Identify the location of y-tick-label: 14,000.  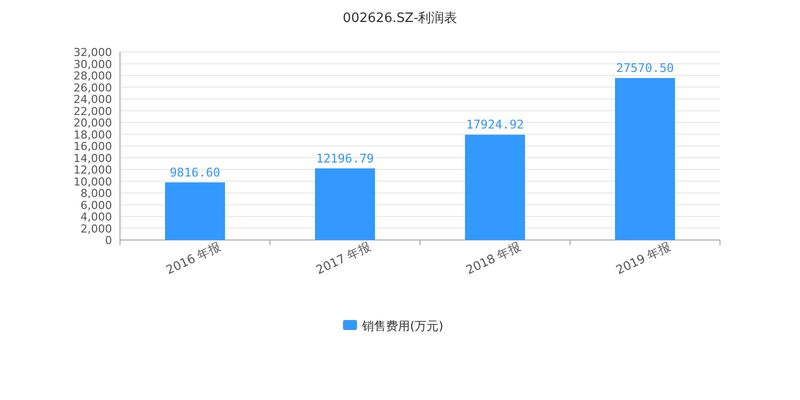
(93, 158).